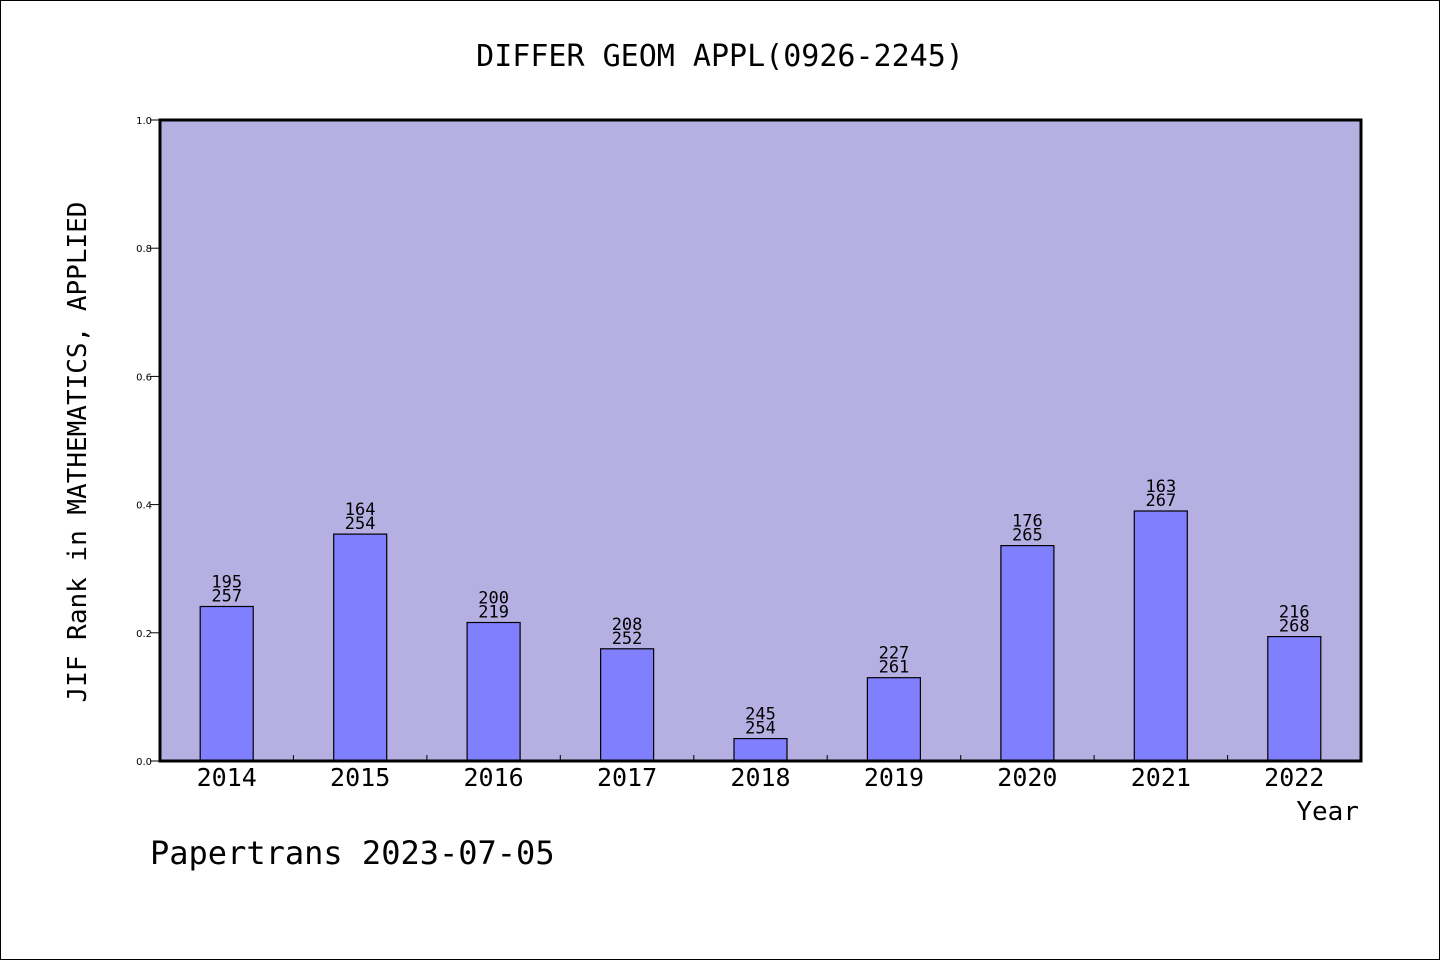 This screenshot has height=960, width=1440. I want to click on x-tick-label: 2017, so click(627, 777).